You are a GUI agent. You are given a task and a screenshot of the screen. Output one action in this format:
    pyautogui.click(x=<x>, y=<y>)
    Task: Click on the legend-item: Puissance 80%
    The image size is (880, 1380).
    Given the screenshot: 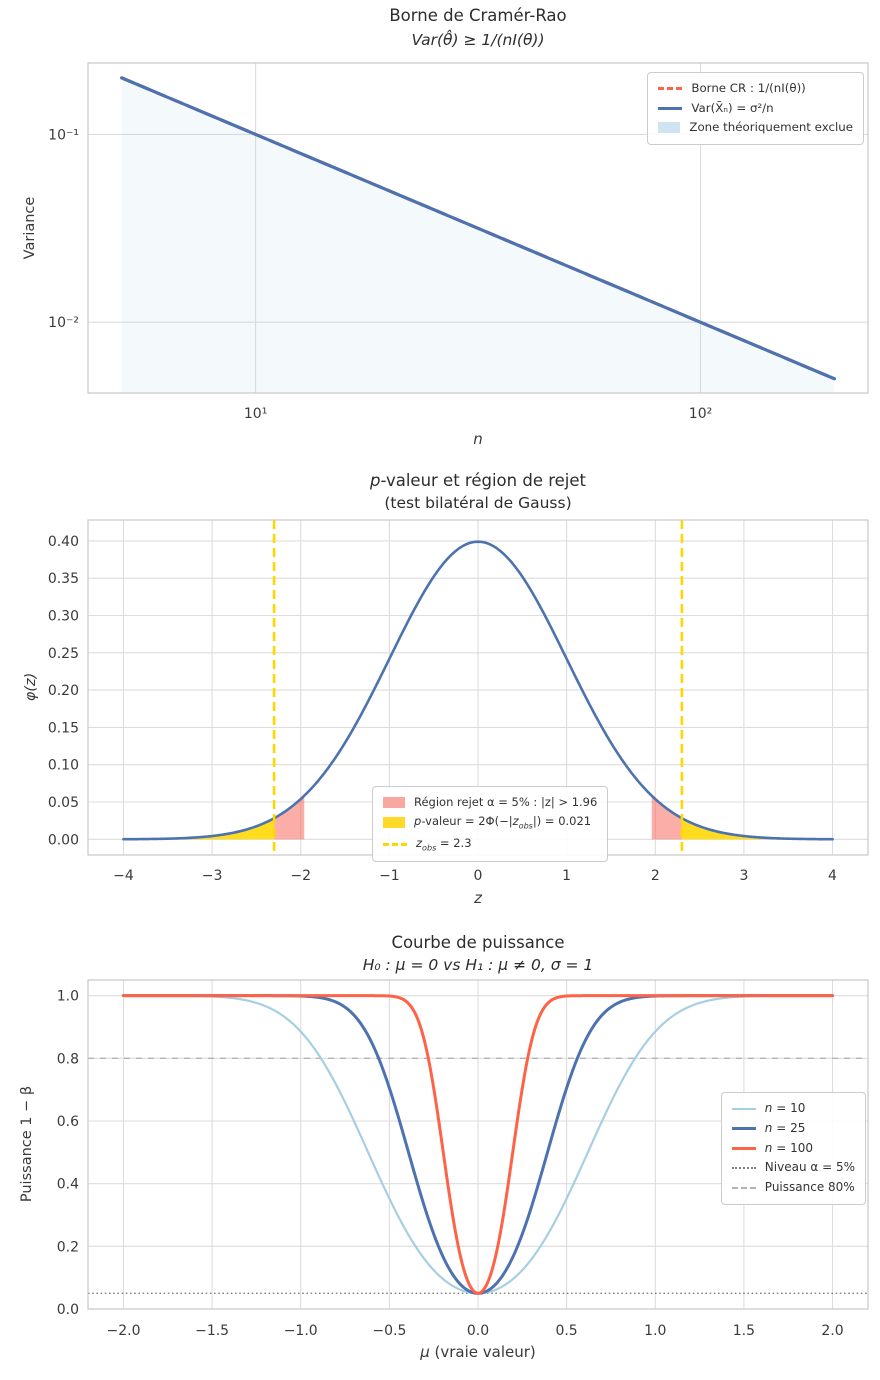 What is the action you would take?
    pyautogui.click(x=793, y=1188)
    